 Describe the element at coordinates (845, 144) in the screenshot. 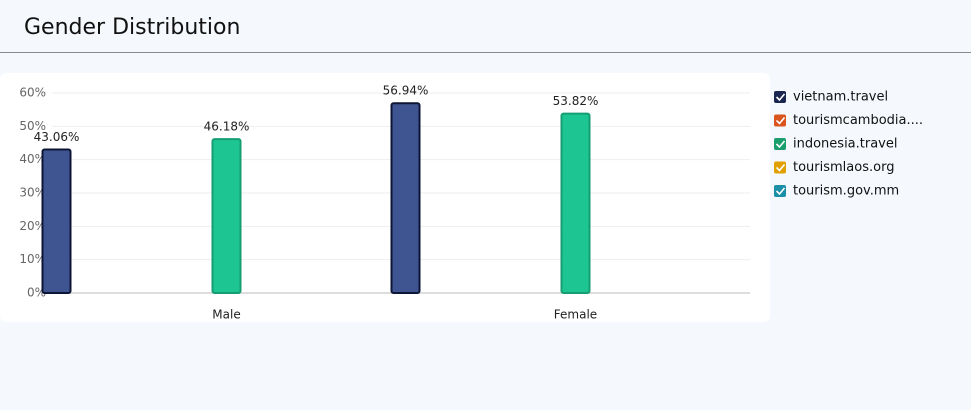

I see `legend-label: indonesia.travel` at that location.